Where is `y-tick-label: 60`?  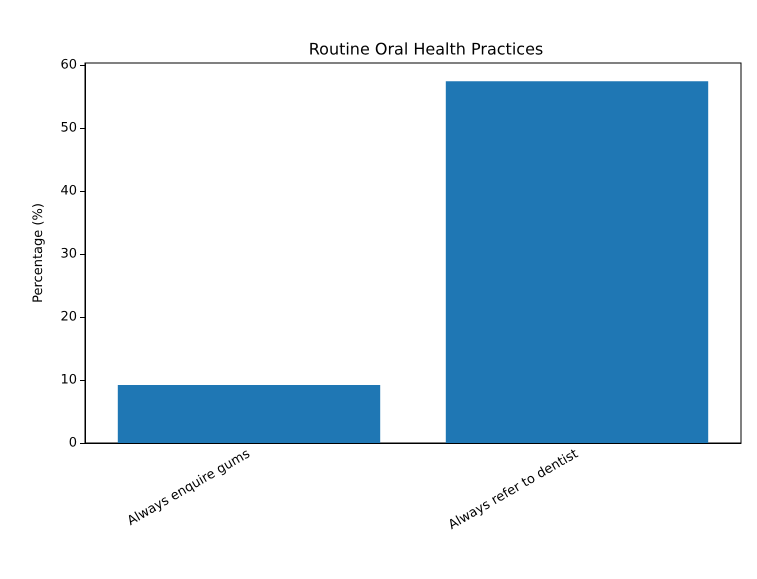
y-tick-label: 60 is located at coordinates (68, 64).